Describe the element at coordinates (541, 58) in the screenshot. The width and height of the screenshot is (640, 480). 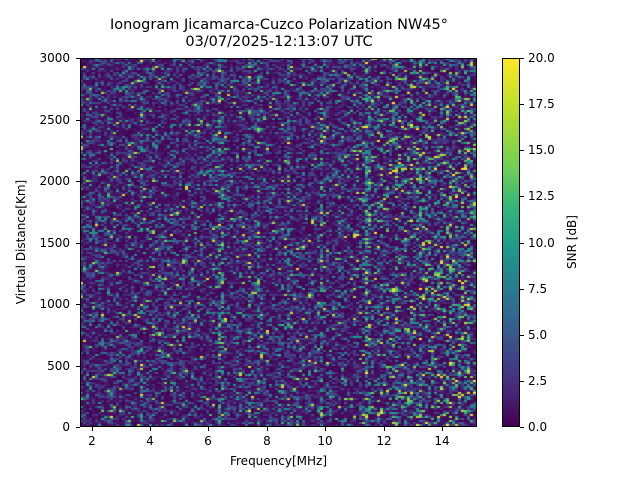
I see `colorbar-tick-label: 20.0` at that location.